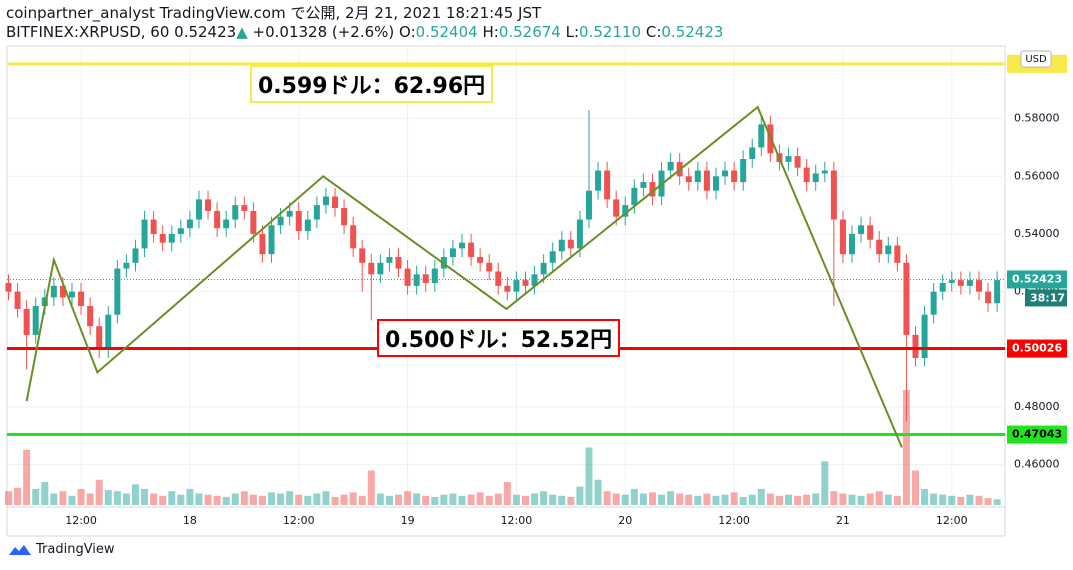 The width and height of the screenshot is (1073, 570). Describe the element at coordinates (625, 520) in the screenshot. I see `x-tick-label: 20` at that location.